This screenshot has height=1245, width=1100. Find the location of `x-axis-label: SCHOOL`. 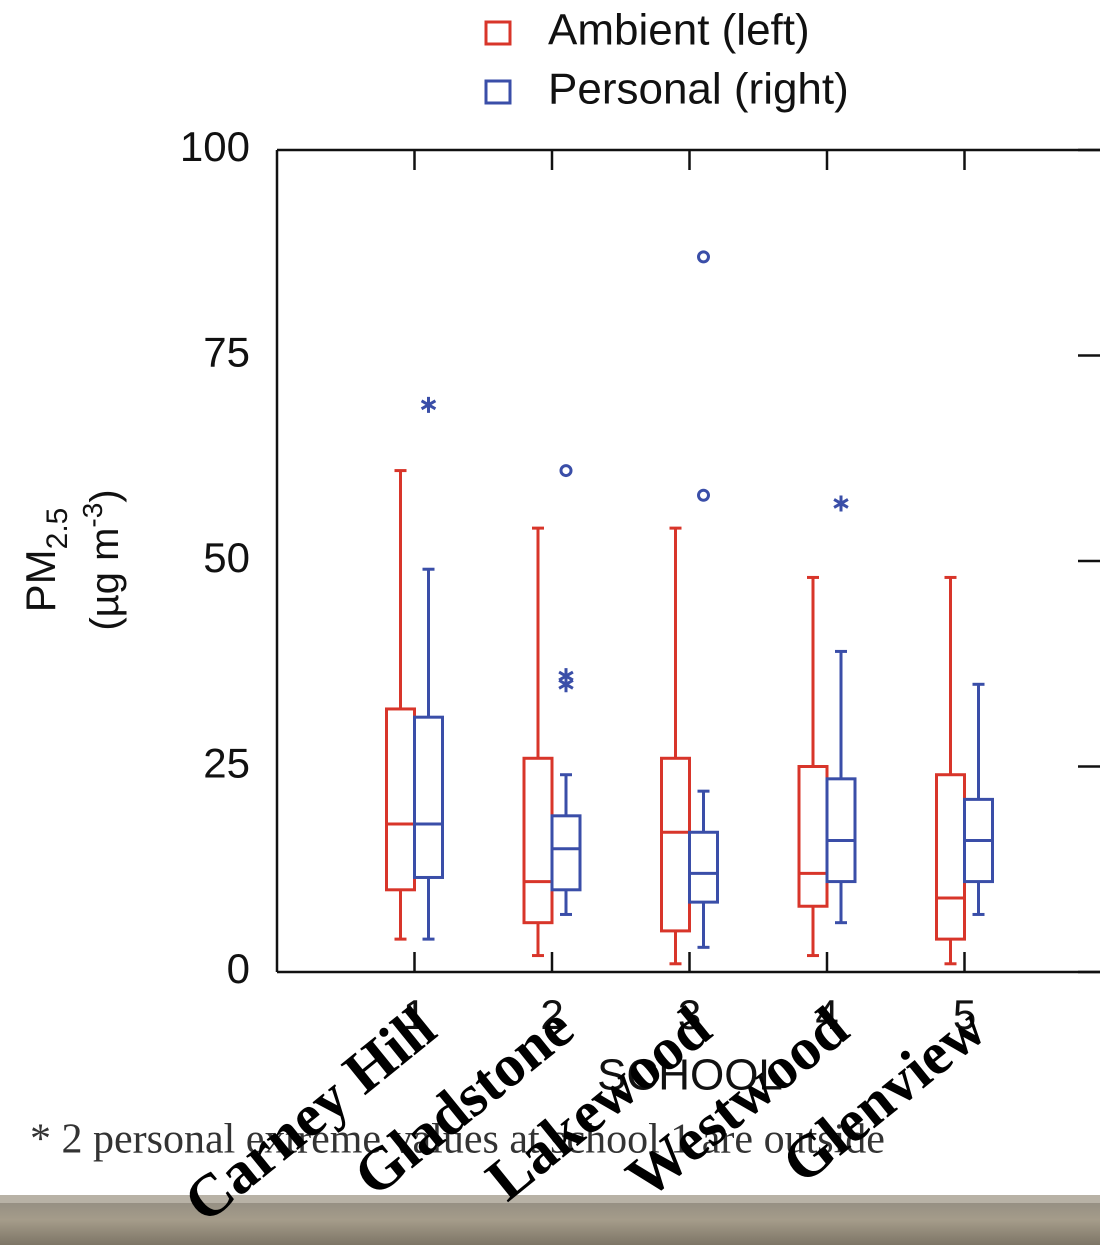

x-axis-label: SCHOOL is located at coordinates (690, 1075).